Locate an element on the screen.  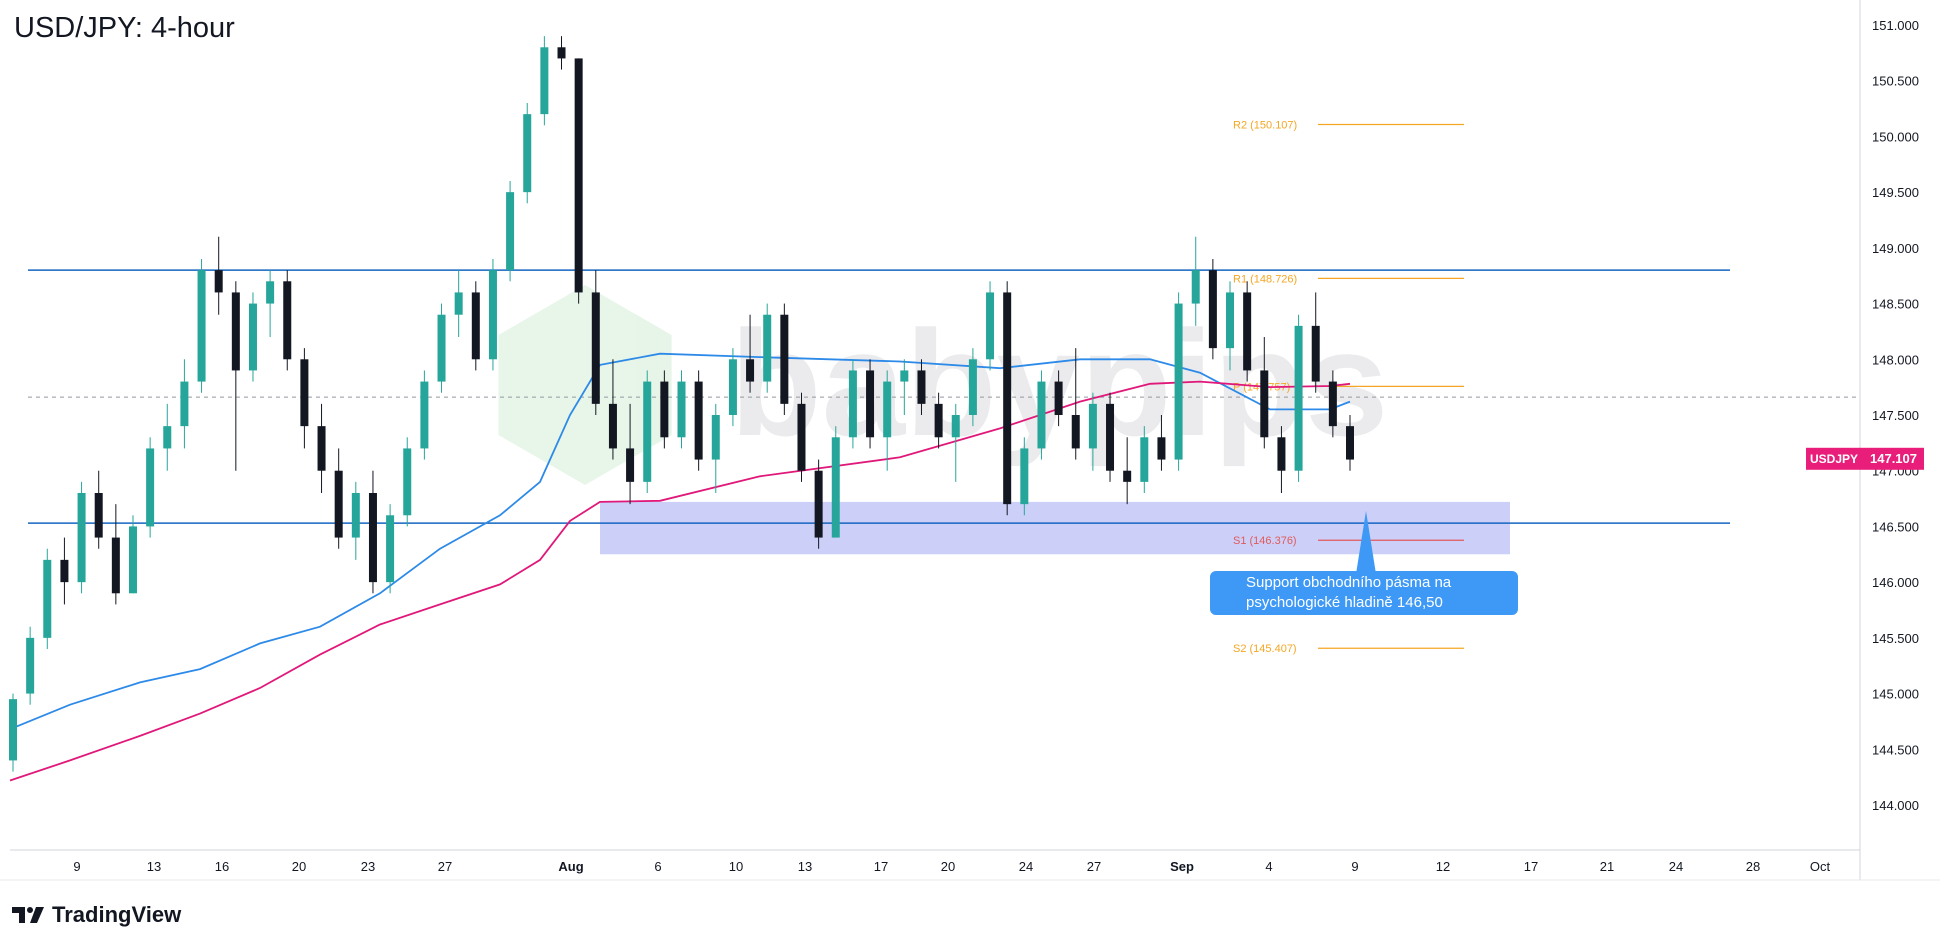
time-tick-label: Aug is located at coordinates (570, 866).